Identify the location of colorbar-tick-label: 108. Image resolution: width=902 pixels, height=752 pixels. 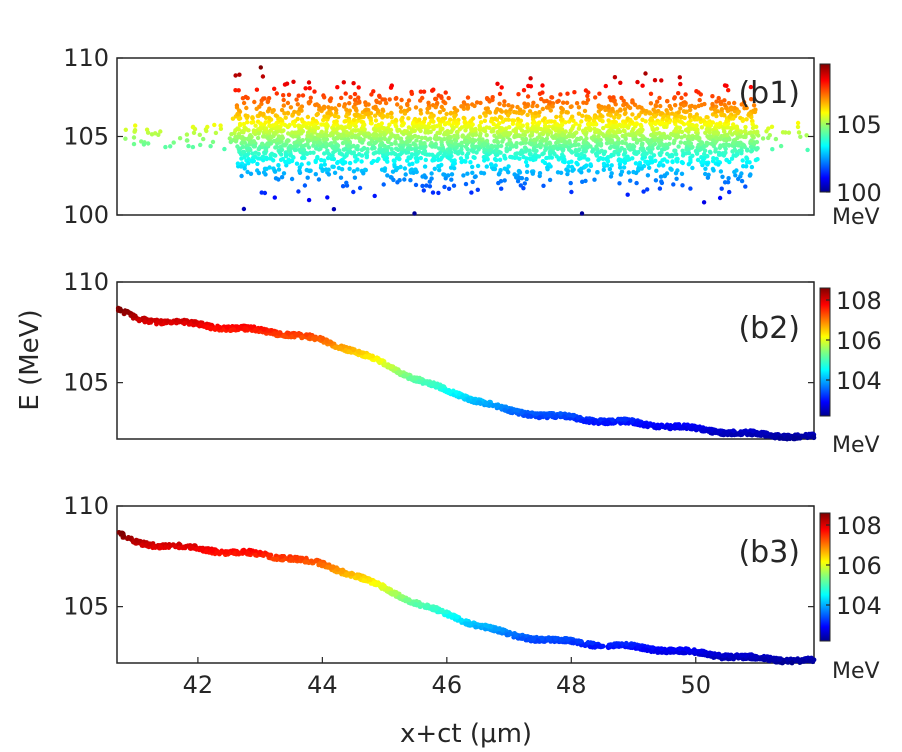
(859, 301).